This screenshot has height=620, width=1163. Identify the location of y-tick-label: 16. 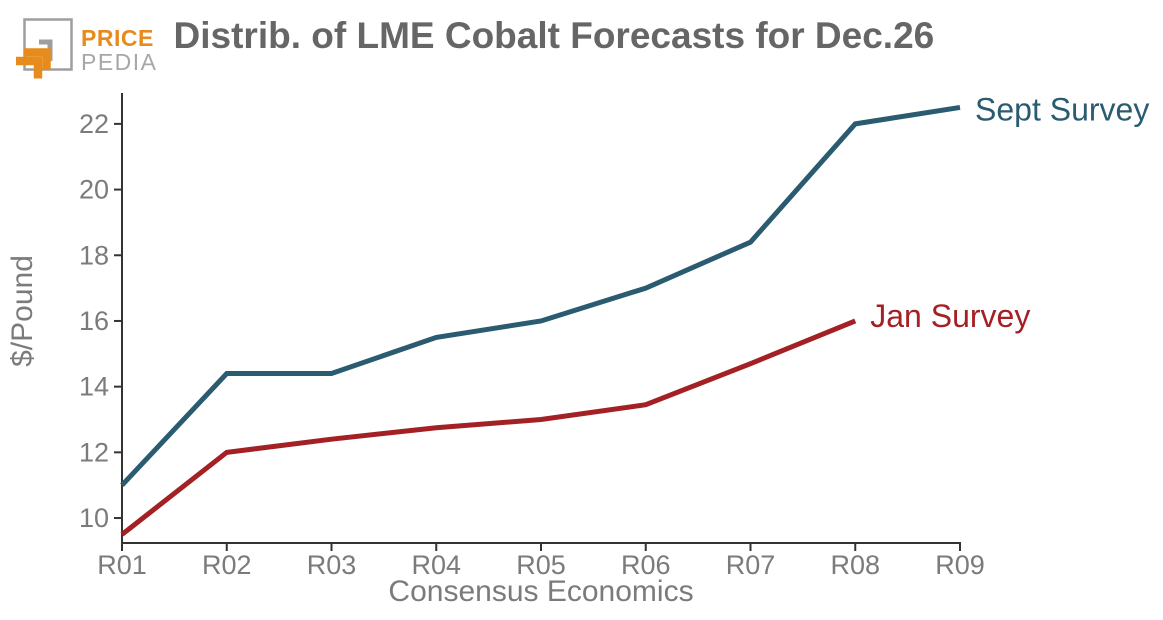
(94, 321).